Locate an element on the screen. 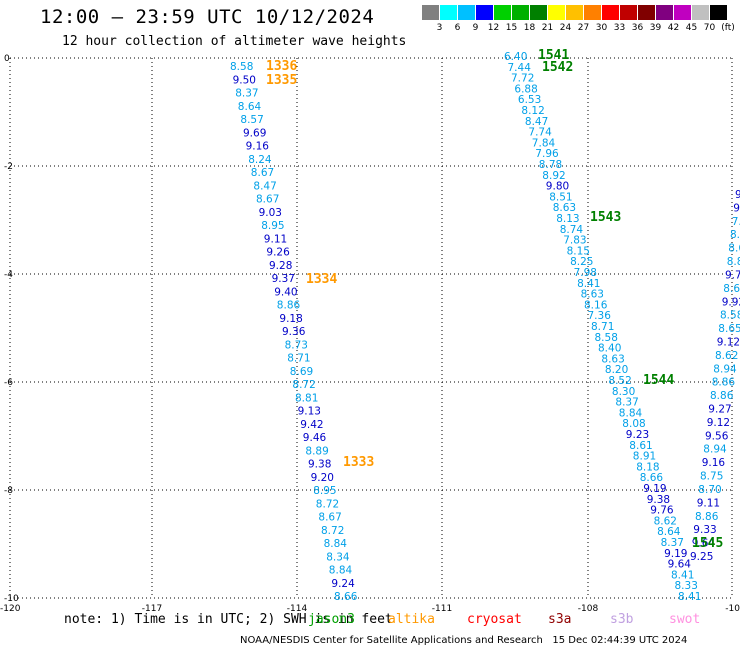 The image size is (740, 650). track-value-west: 9.20 is located at coordinates (322, 478).